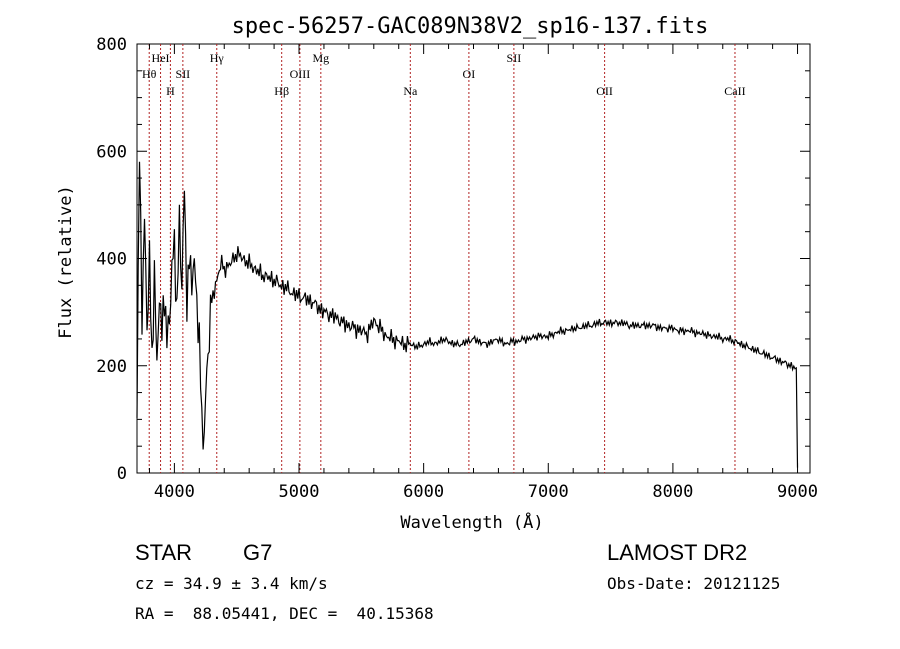 The height and width of the screenshot is (649, 900). I want to click on line-label-8: Na, so click(410, 91).